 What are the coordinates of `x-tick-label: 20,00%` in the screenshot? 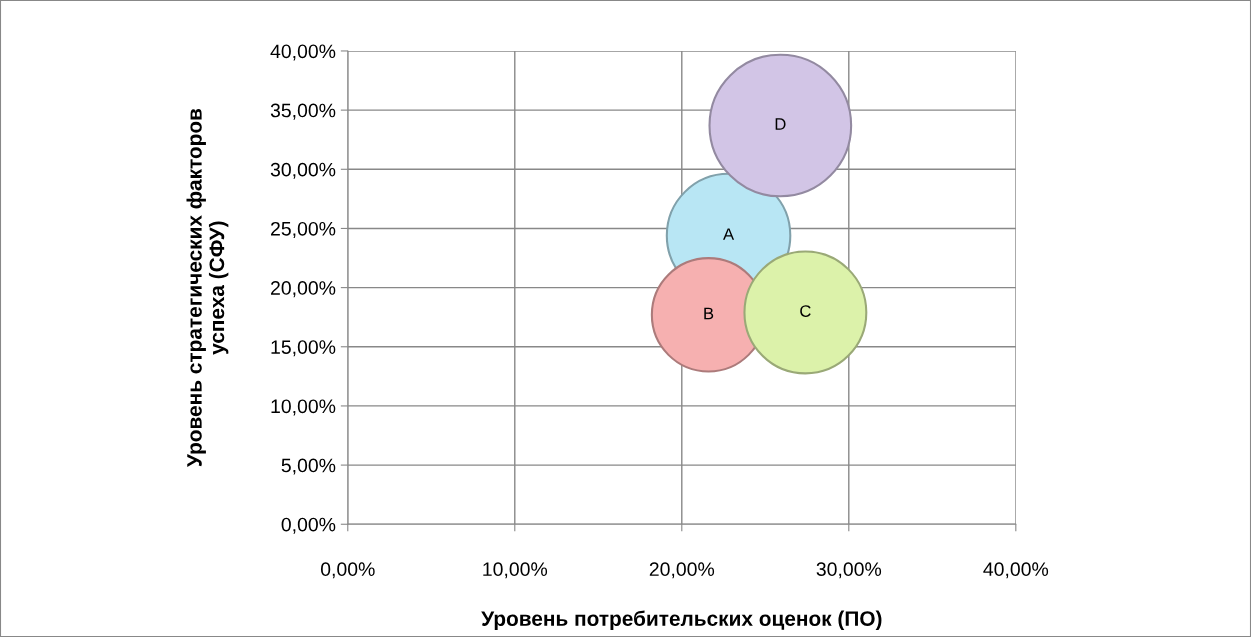 It's located at (682, 570).